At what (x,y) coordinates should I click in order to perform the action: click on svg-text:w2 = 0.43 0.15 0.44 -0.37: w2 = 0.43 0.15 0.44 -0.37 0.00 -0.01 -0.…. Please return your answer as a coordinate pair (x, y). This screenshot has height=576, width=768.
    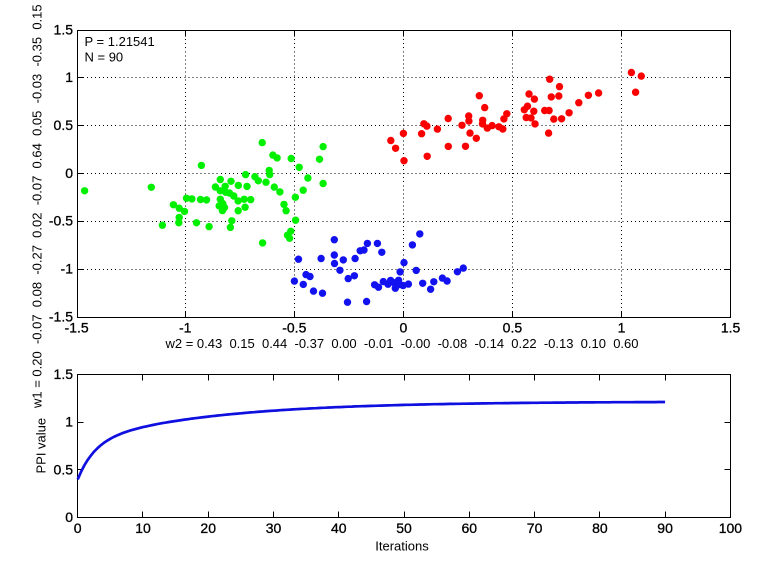
    Looking at the image, I should click on (401, 343).